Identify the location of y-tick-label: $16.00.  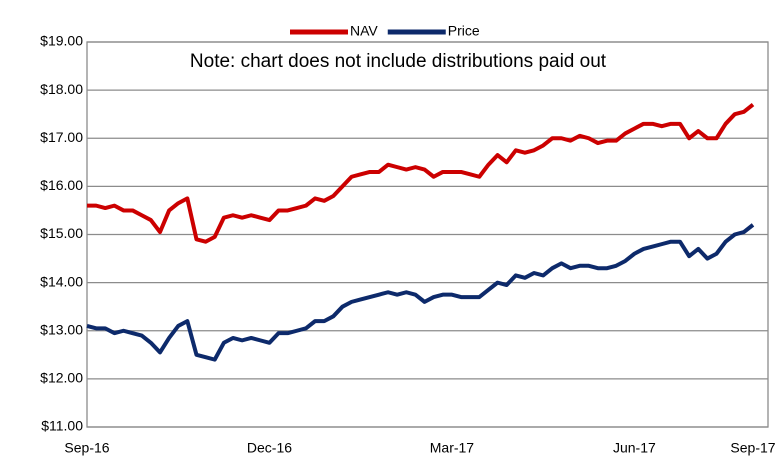
(61, 185).